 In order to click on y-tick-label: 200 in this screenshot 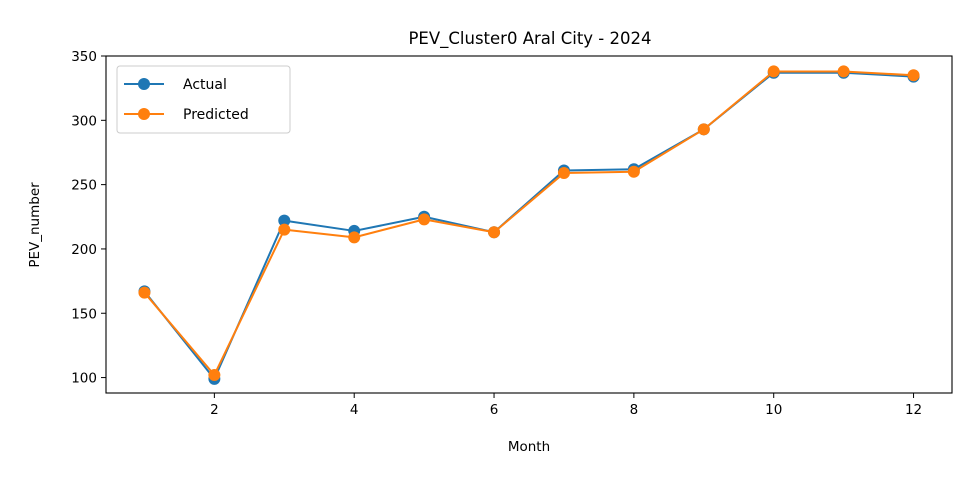, I will do `click(84, 250)`.